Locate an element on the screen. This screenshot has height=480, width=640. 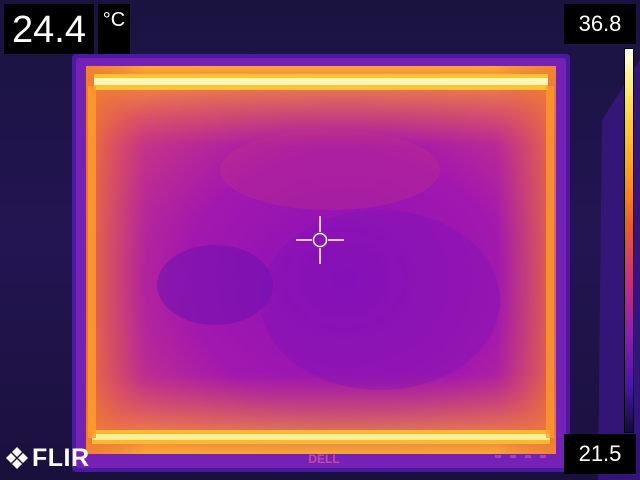
flir-diamond-icon is located at coordinates (17, 458).